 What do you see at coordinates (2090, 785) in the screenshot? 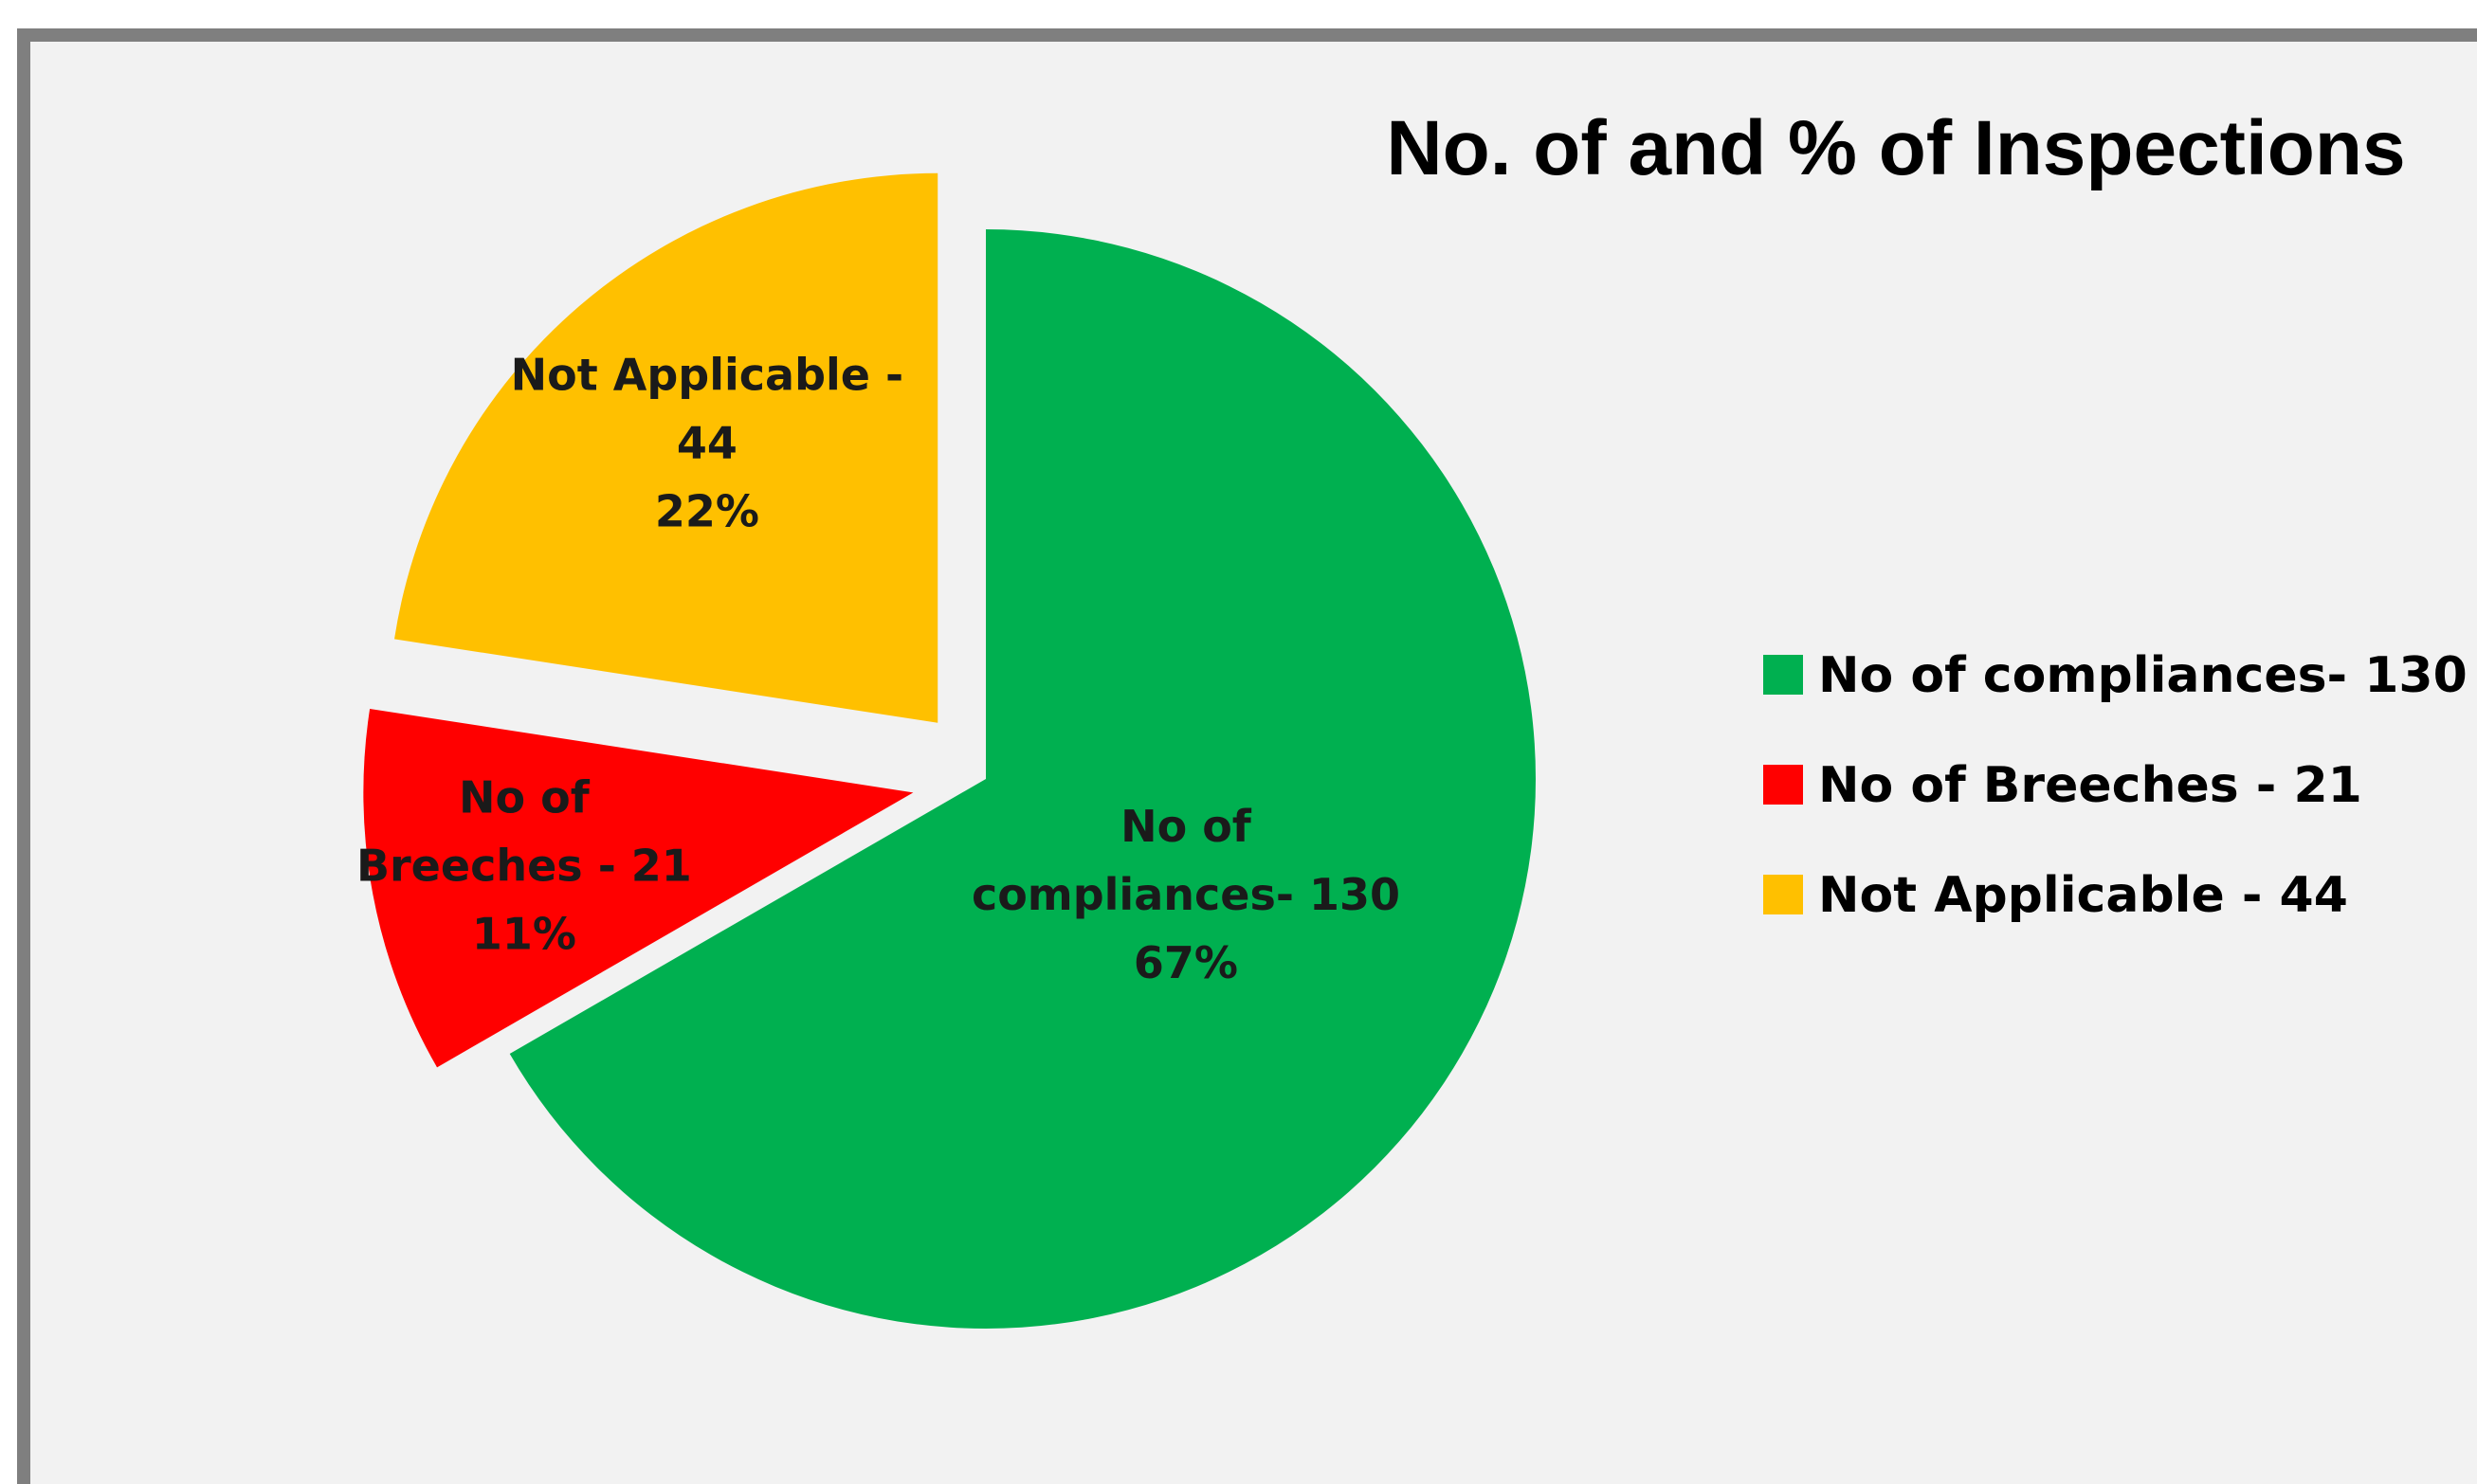
I see `legend-label-no-of-breeches-21: No of Breeches - 21` at bounding box center [2090, 785].